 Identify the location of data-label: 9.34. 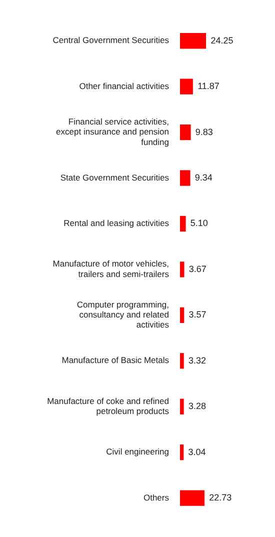
(203, 177).